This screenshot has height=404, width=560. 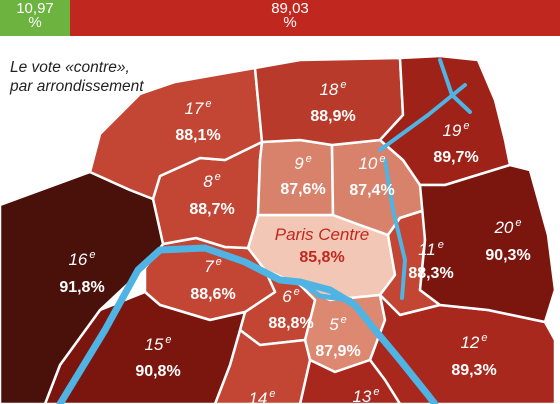 I want to click on caption-line-1: Le vote «contre»,, so click(x=70, y=67).